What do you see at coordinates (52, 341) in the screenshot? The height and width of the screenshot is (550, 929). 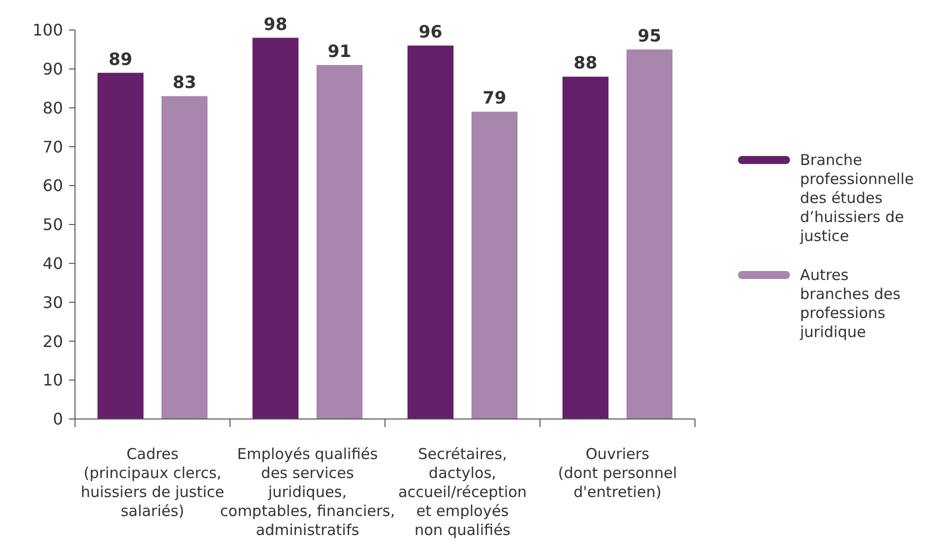 I see `y-tick-label: 20` at bounding box center [52, 341].